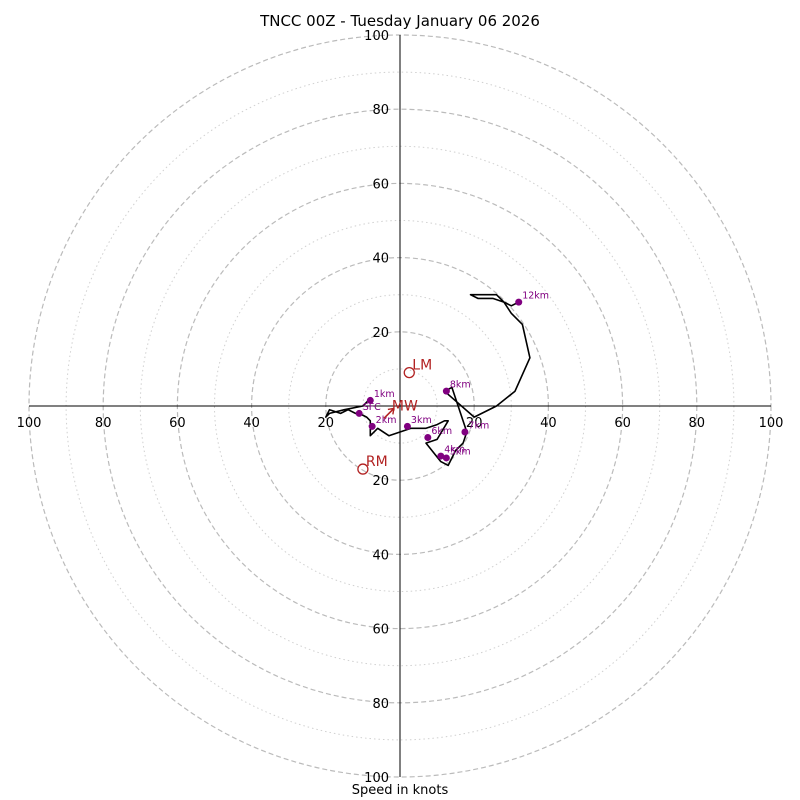  I want to click on storm-motion-label-MW: MW, so click(405, 406).